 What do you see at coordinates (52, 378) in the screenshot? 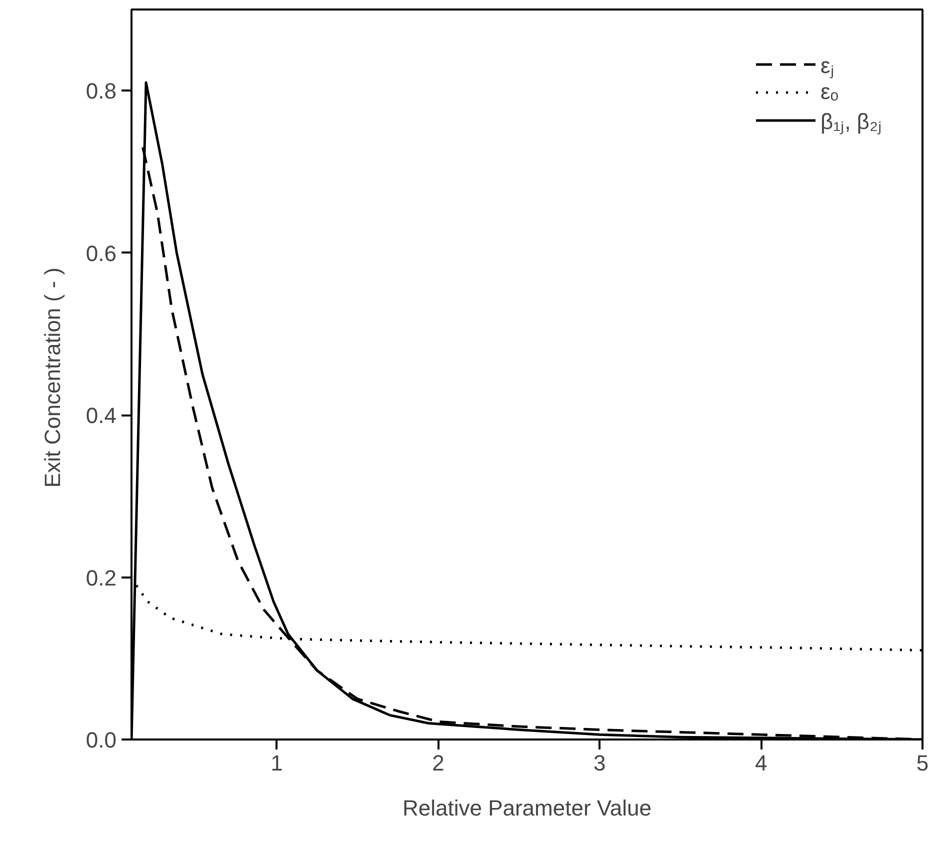
I see `y-axis-title: Exit Concentration ( - )` at bounding box center [52, 378].